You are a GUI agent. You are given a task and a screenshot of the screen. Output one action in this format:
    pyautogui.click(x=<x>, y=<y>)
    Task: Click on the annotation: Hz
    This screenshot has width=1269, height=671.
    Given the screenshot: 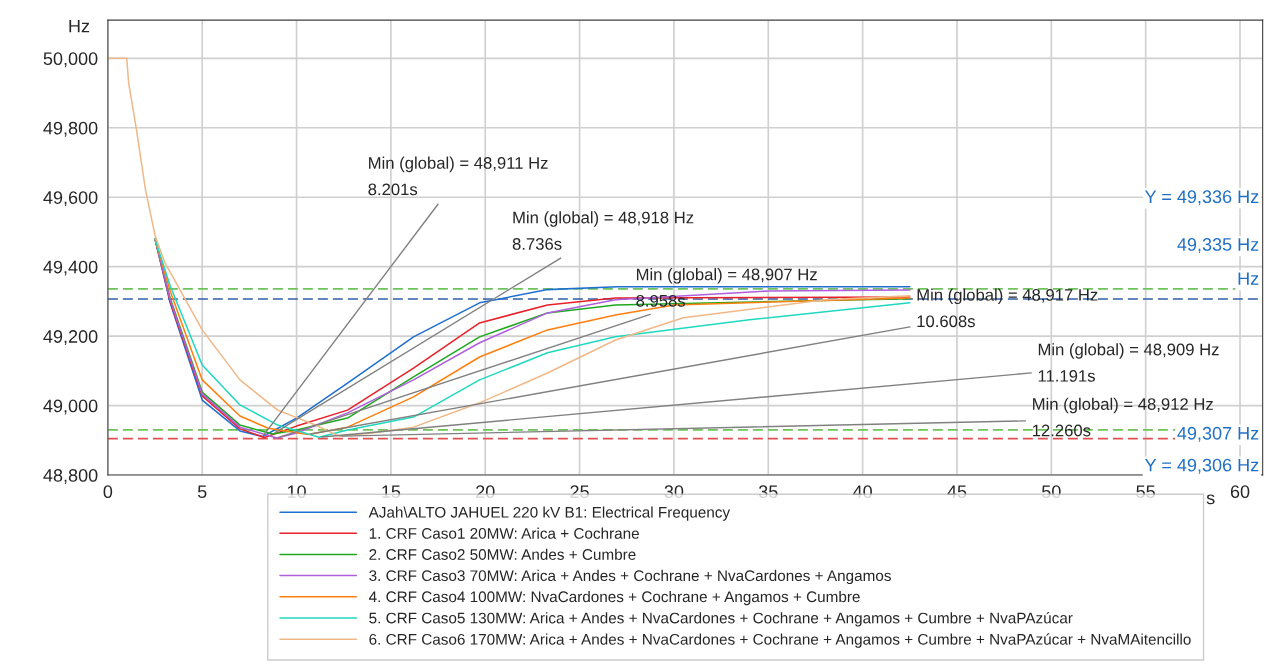 What is the action you would take?
    pyautogui.click(x=1248, y=278)
    